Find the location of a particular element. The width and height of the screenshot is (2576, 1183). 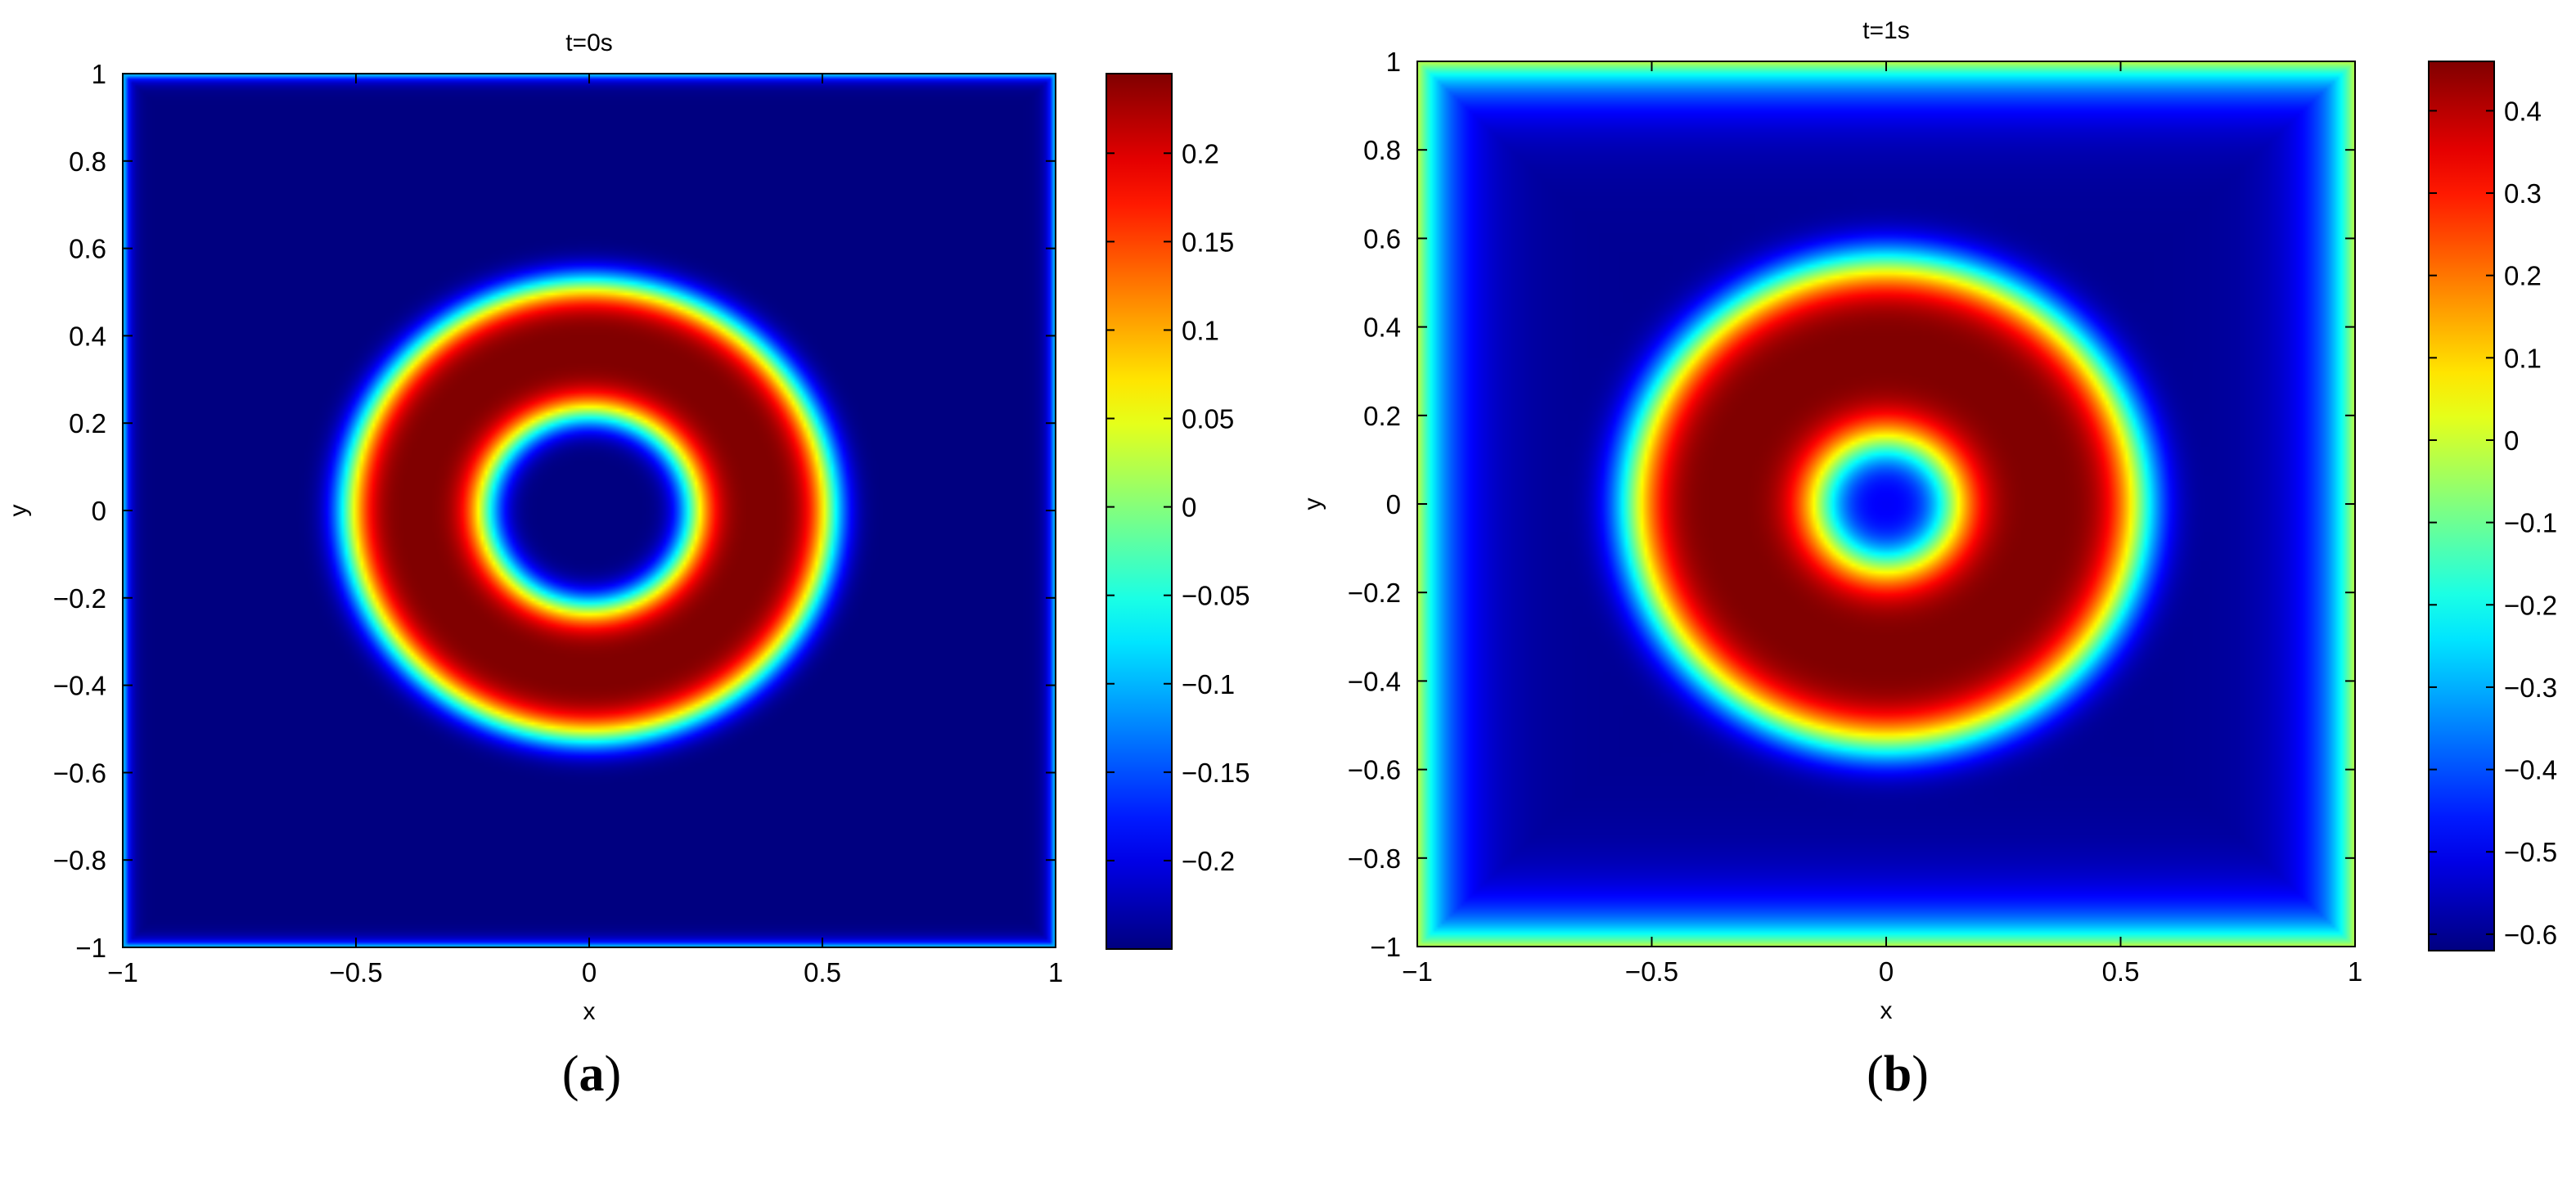

caption-b-letter: b is located at coordinates (1897, 1074).